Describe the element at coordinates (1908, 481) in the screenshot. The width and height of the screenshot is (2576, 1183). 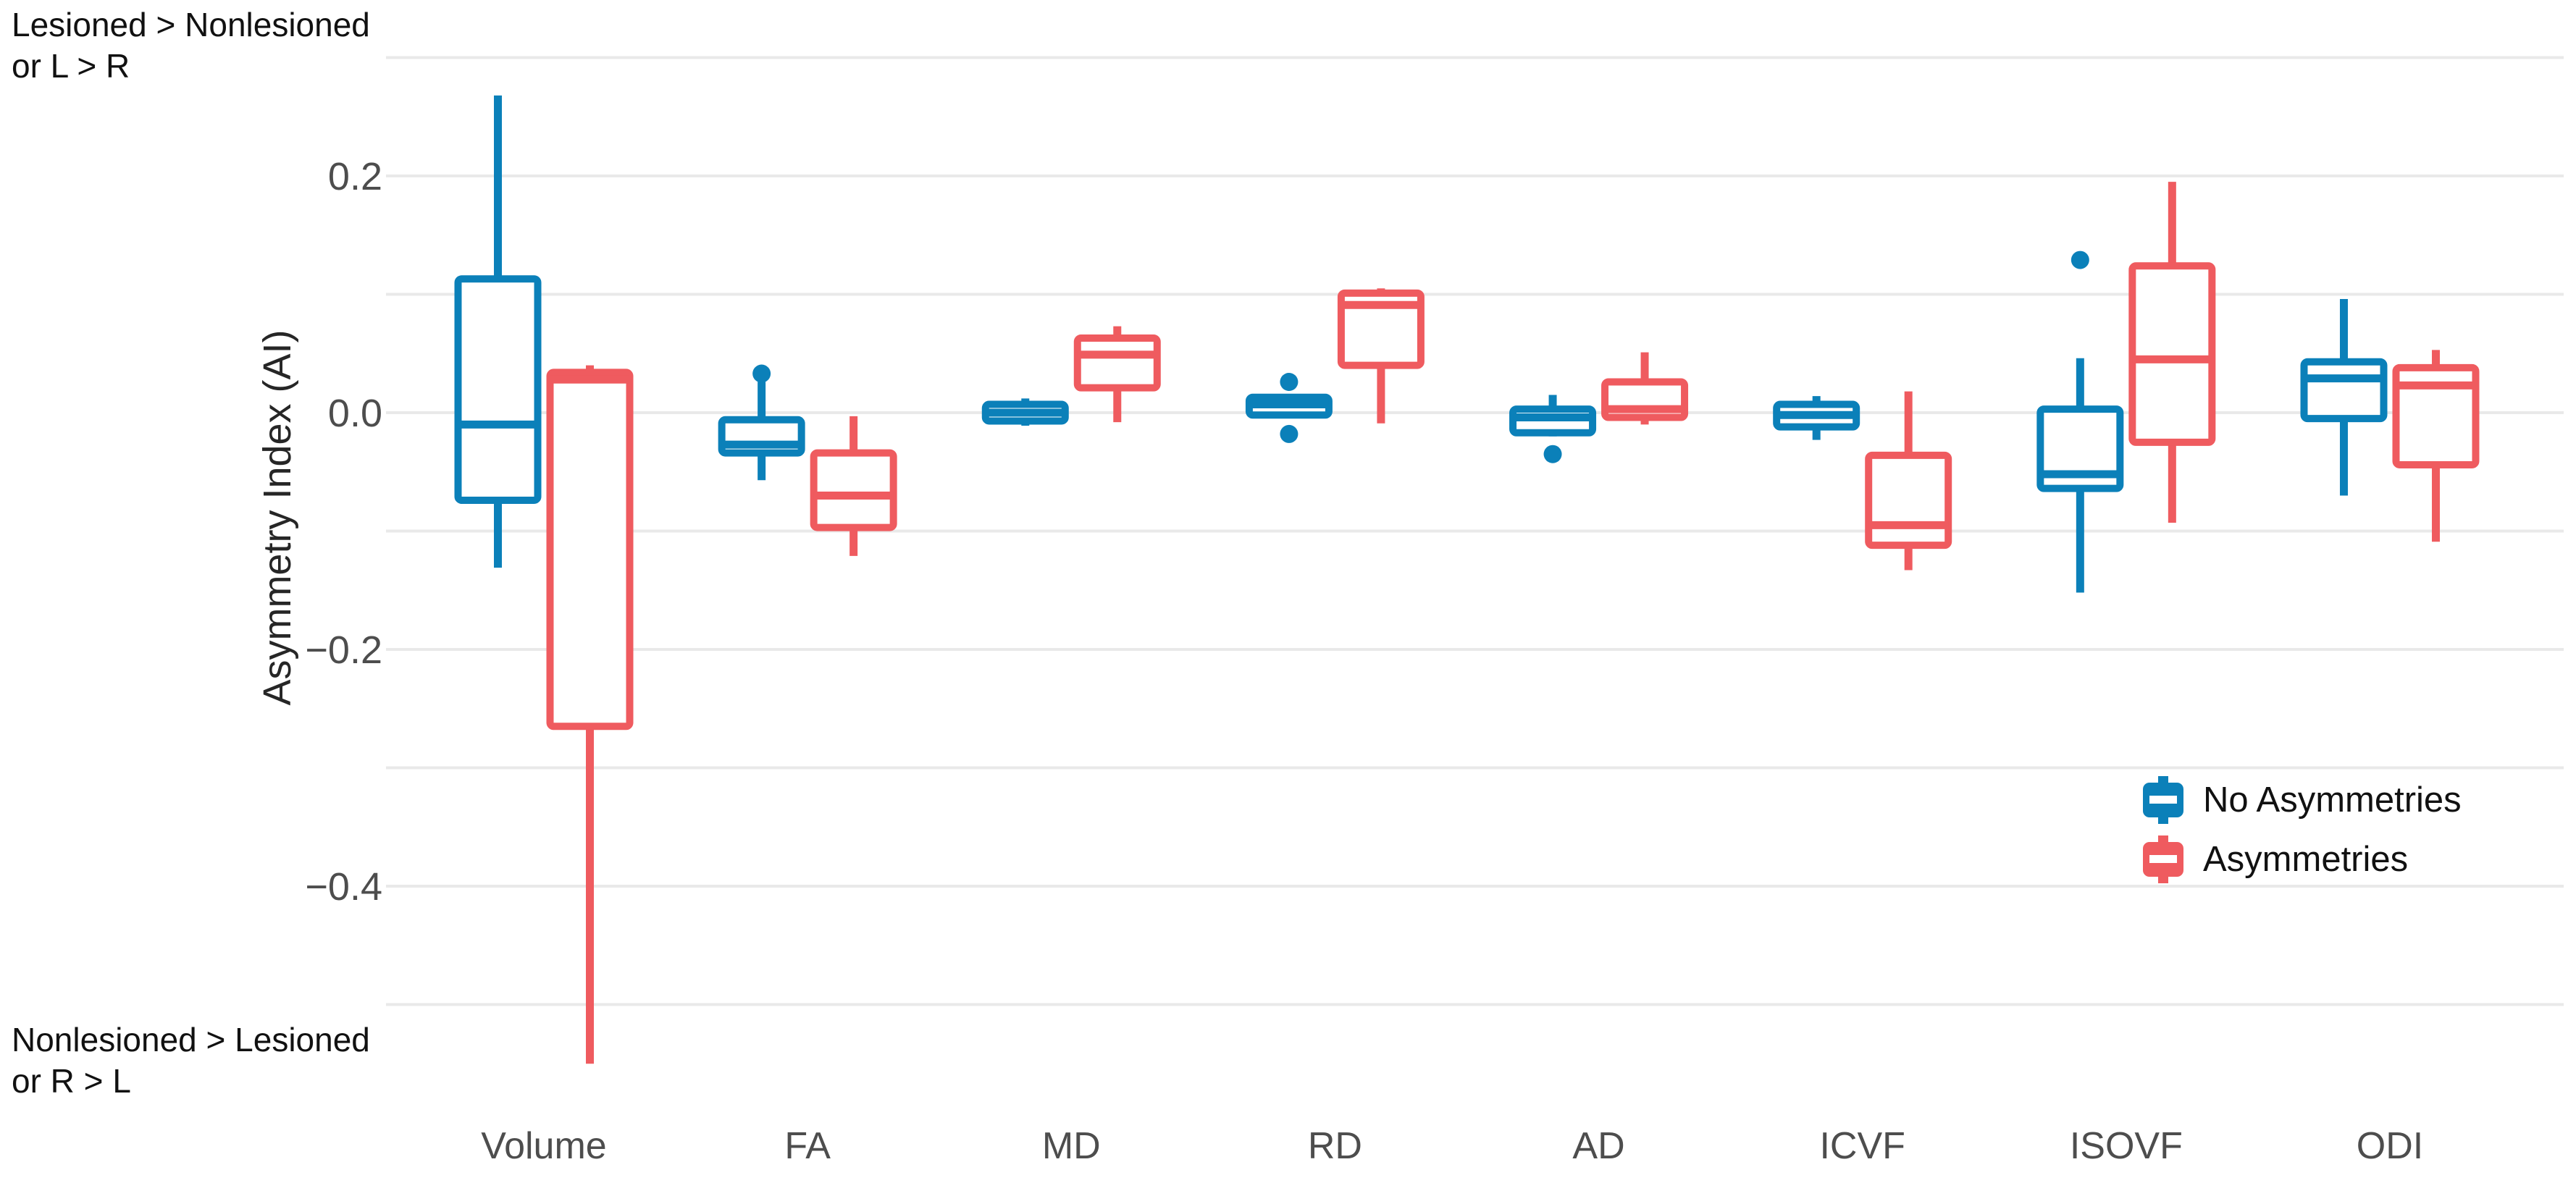
I see `boxplot-icvf-asymmetries` at that location.